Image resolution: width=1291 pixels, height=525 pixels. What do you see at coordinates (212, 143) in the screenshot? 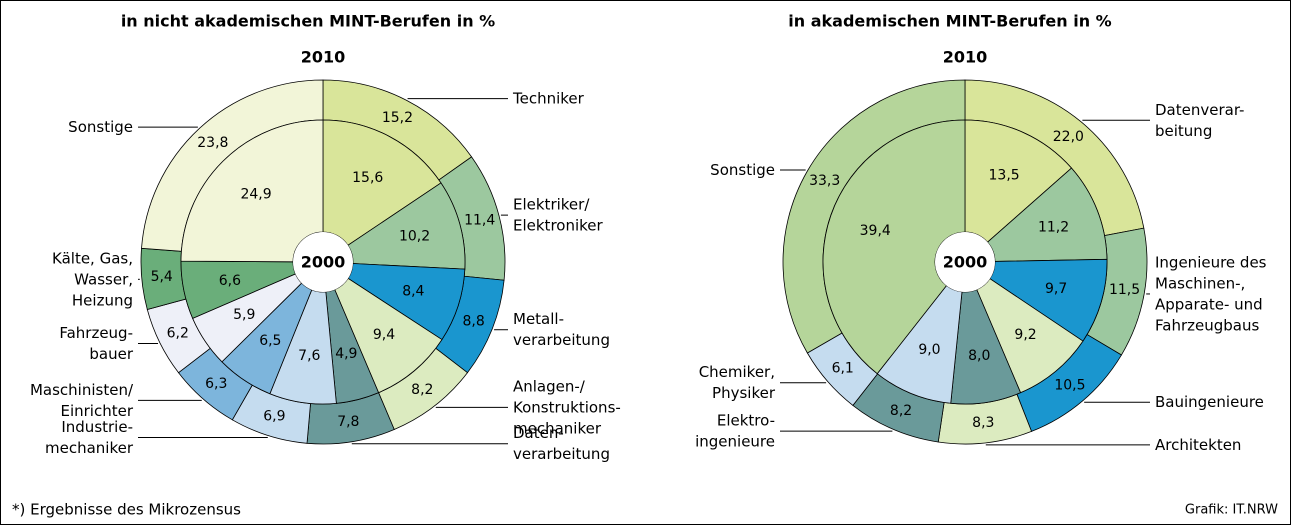
I see `value-label: 23,8` at bounding box center [212, 143].